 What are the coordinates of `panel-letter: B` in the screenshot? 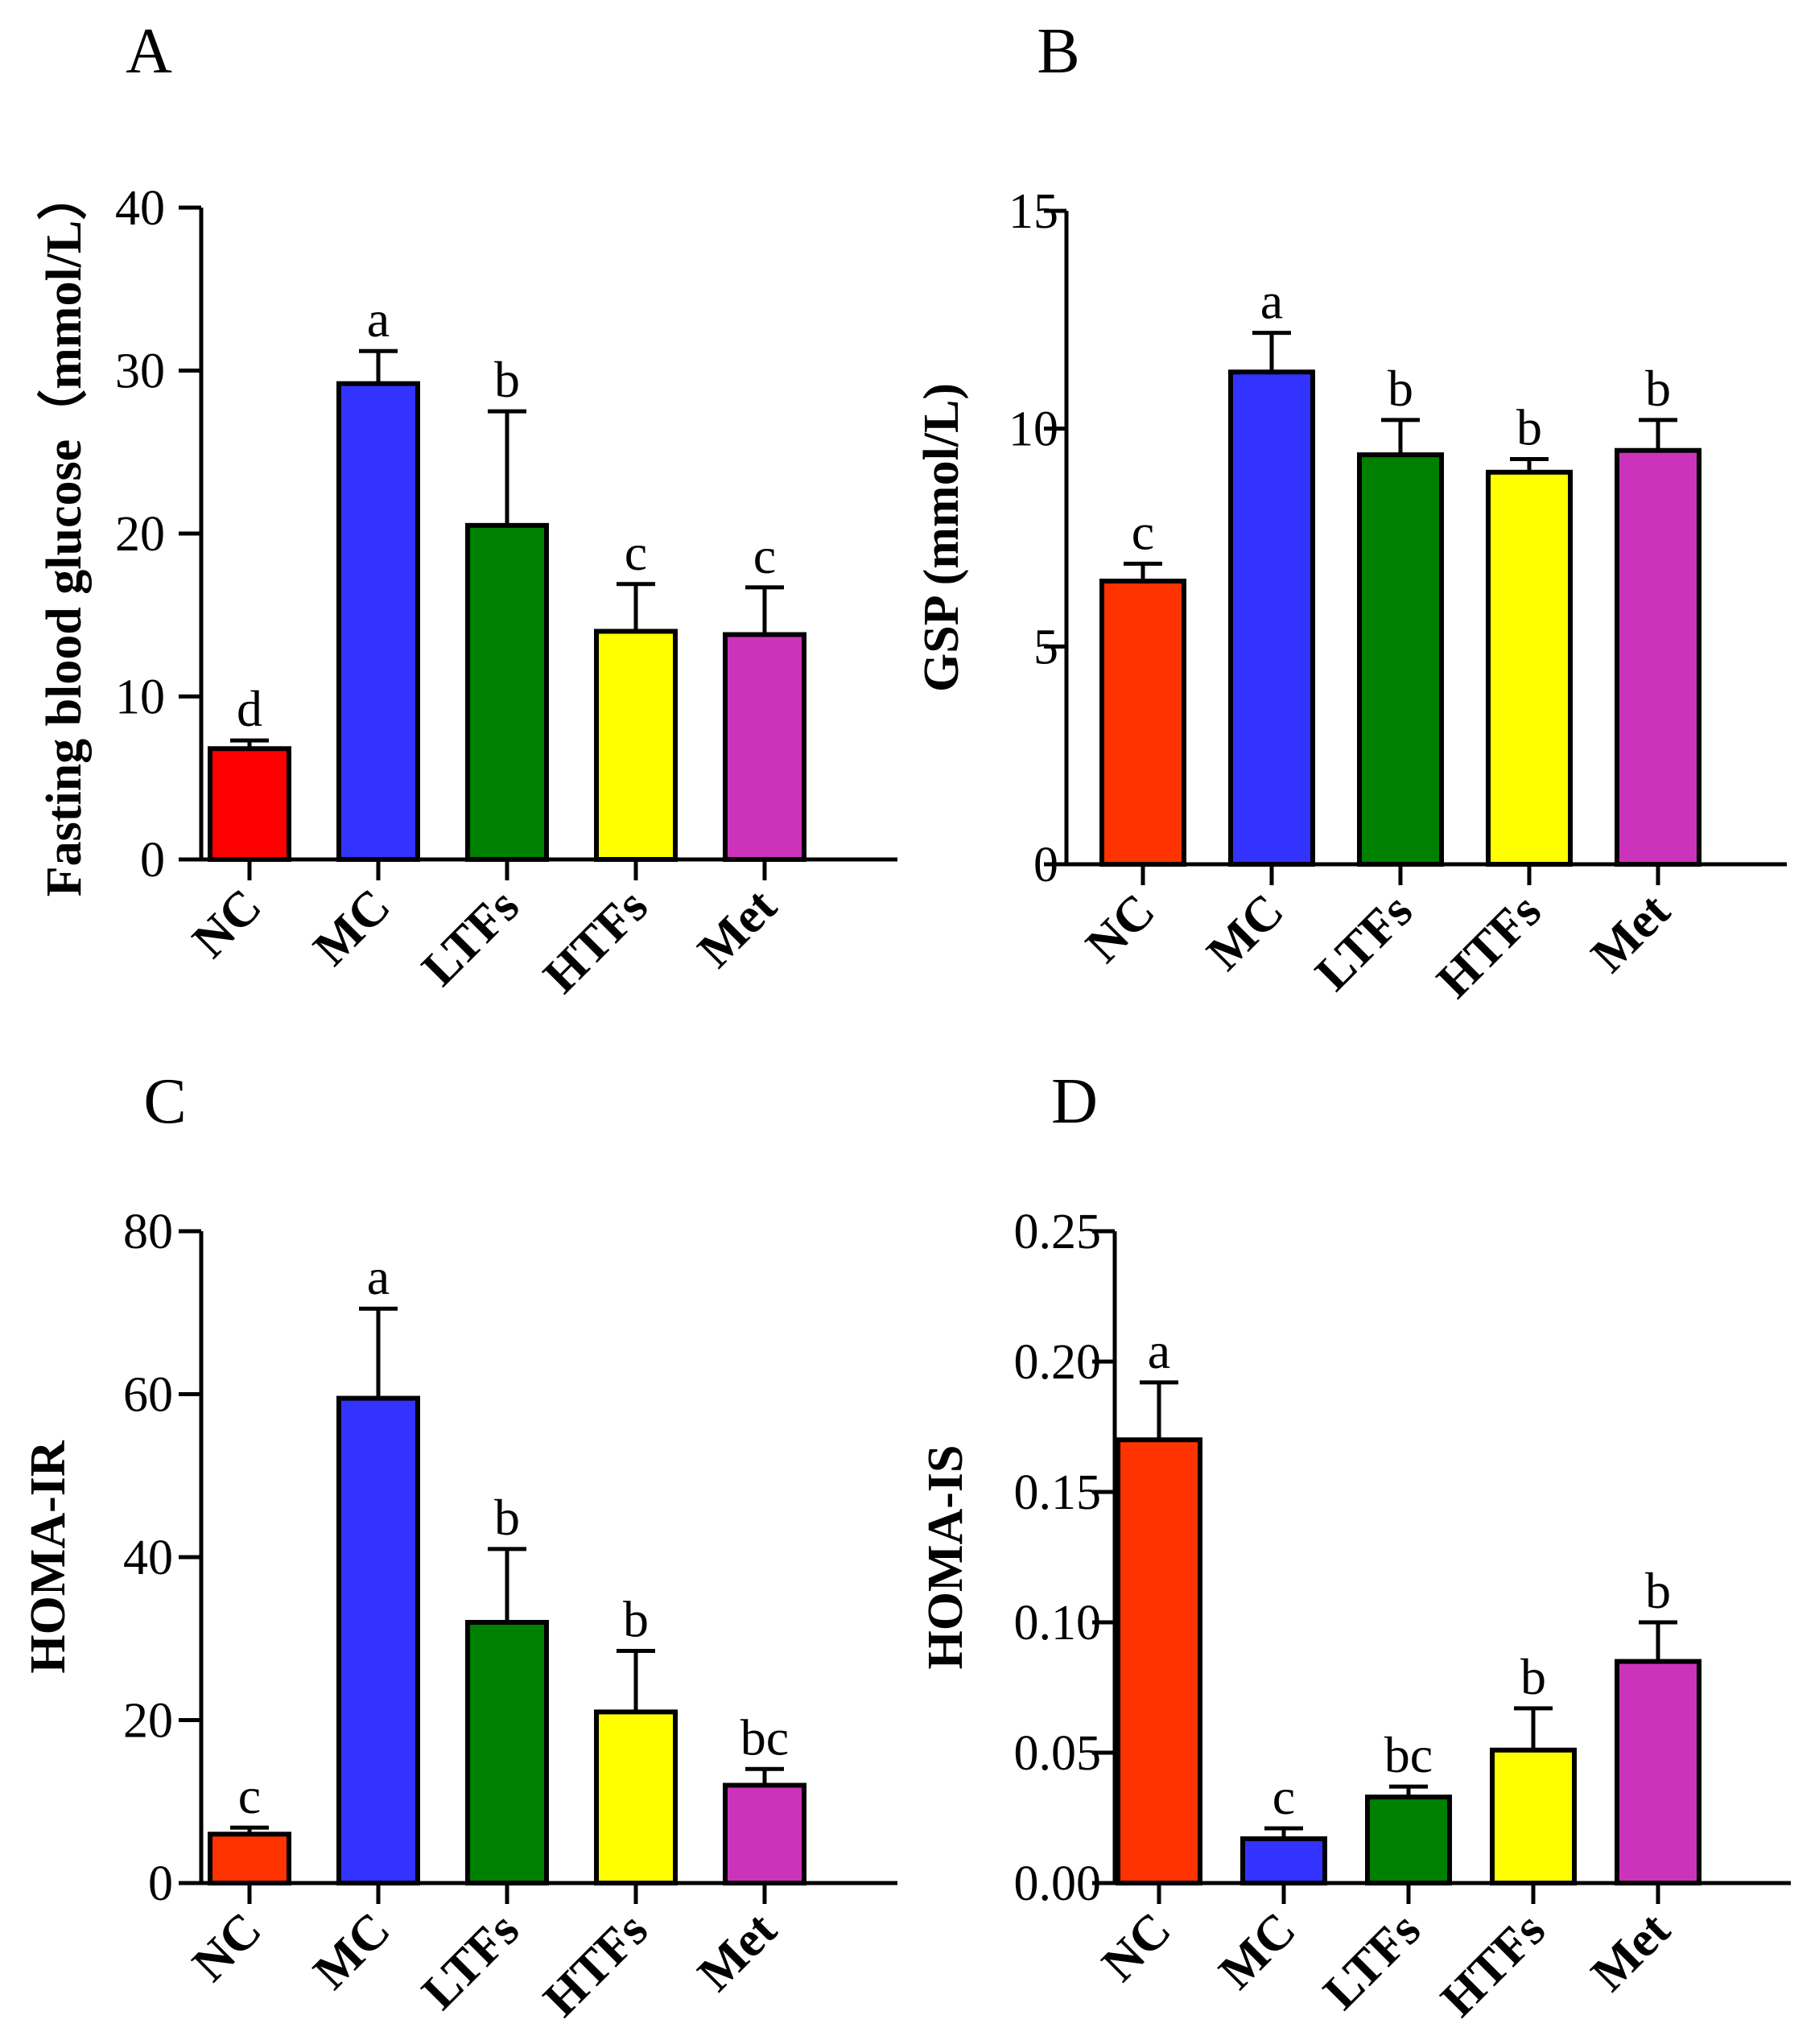 It's located at (1058, 51).